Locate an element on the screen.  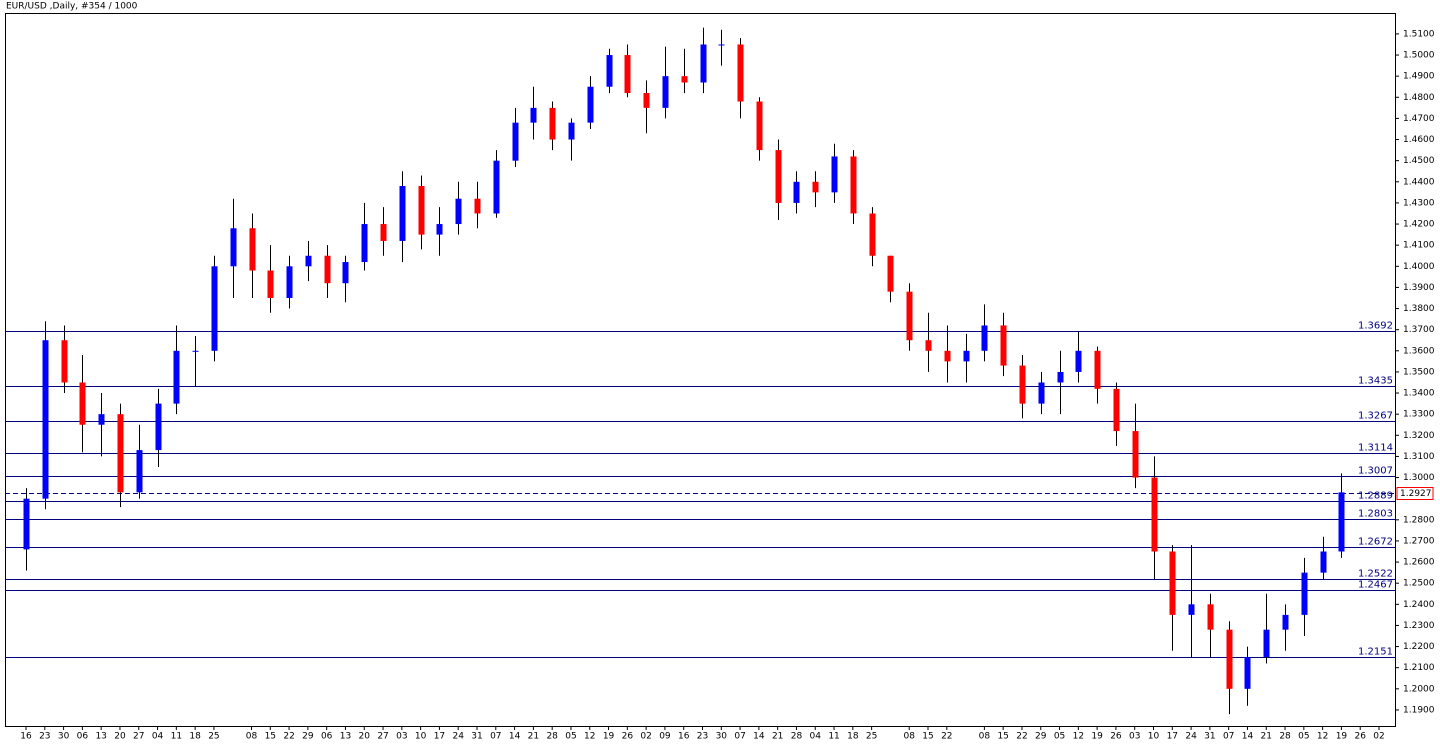
y-tick-label: 1.4700 is located at coordinates (1419, 119).